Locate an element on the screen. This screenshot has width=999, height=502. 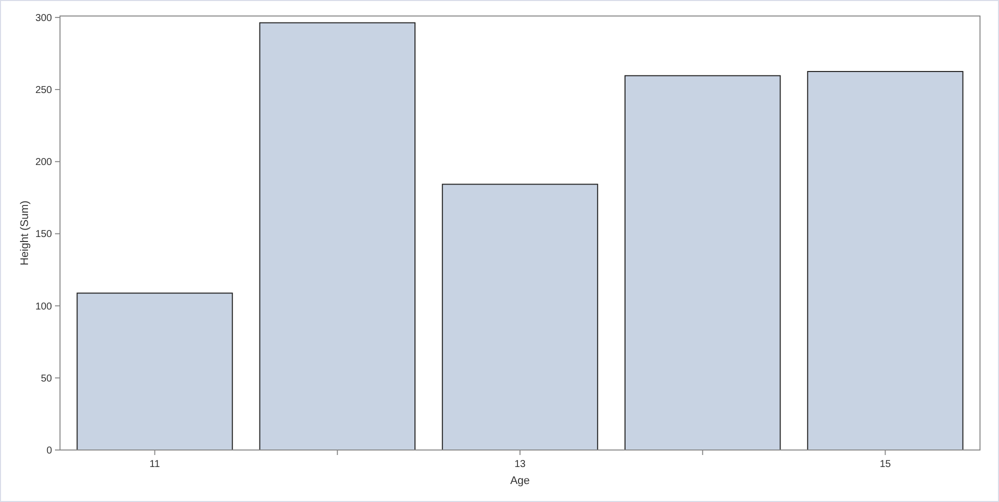
y-tick-label: 300 is located at coordinates (43, 18).